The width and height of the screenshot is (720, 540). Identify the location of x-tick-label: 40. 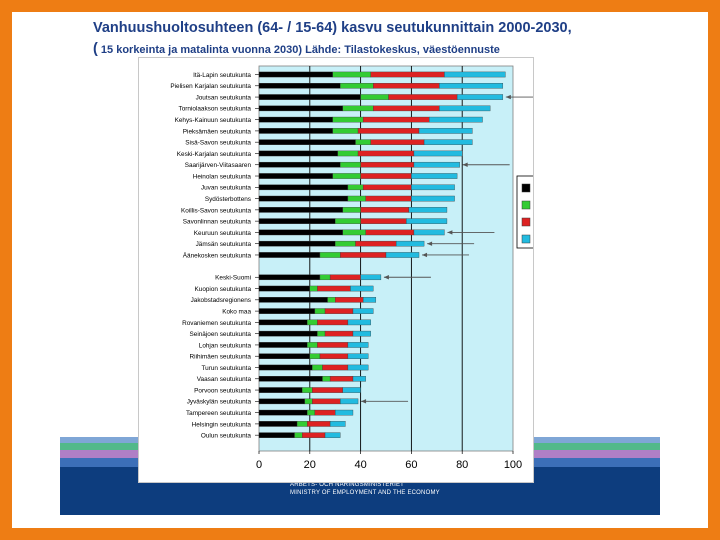
(360, 465).